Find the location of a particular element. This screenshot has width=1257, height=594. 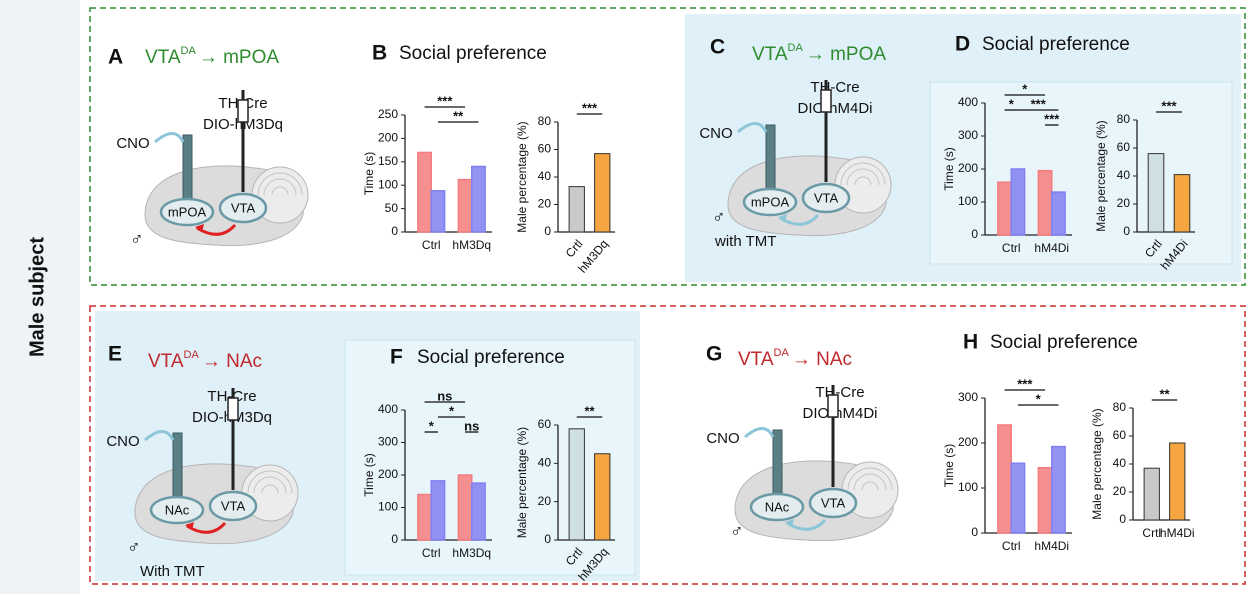

sig-label: ns is located at coordinates (471, 425).